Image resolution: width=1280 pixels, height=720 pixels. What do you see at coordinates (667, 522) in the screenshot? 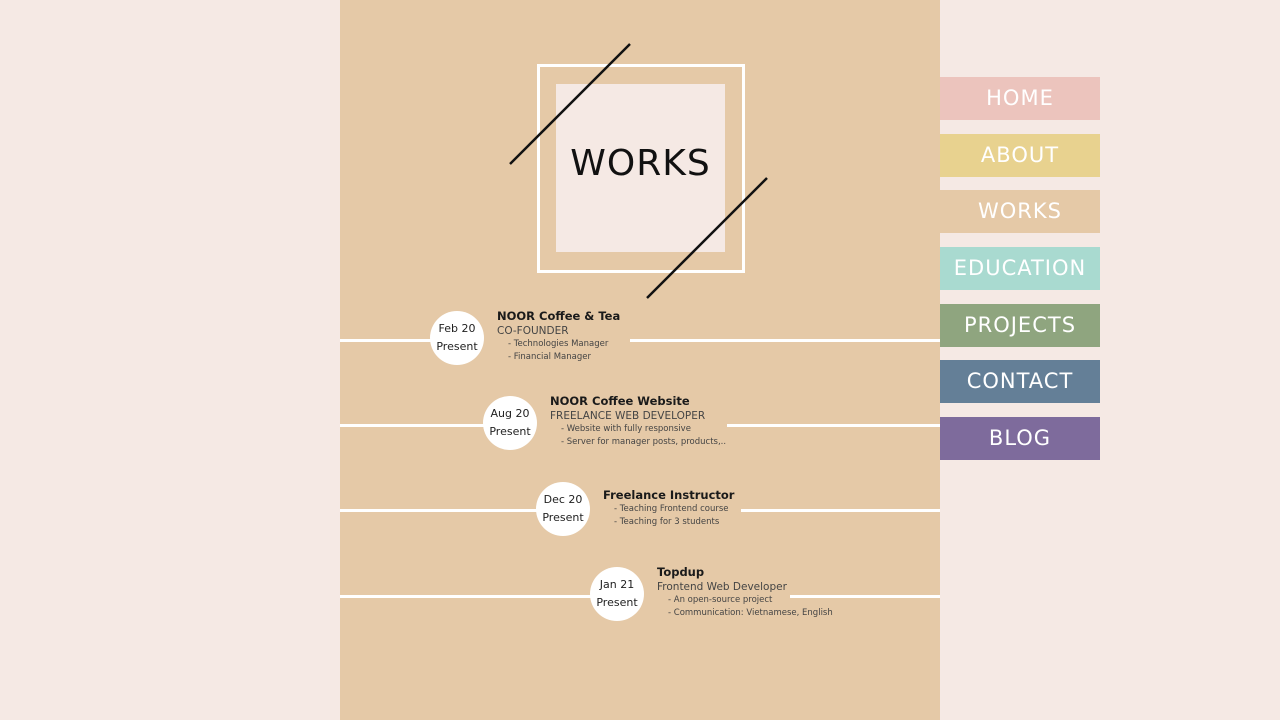
I see `timeline-detail: - Teaching for 3 students` at bounding box center [667, 522].